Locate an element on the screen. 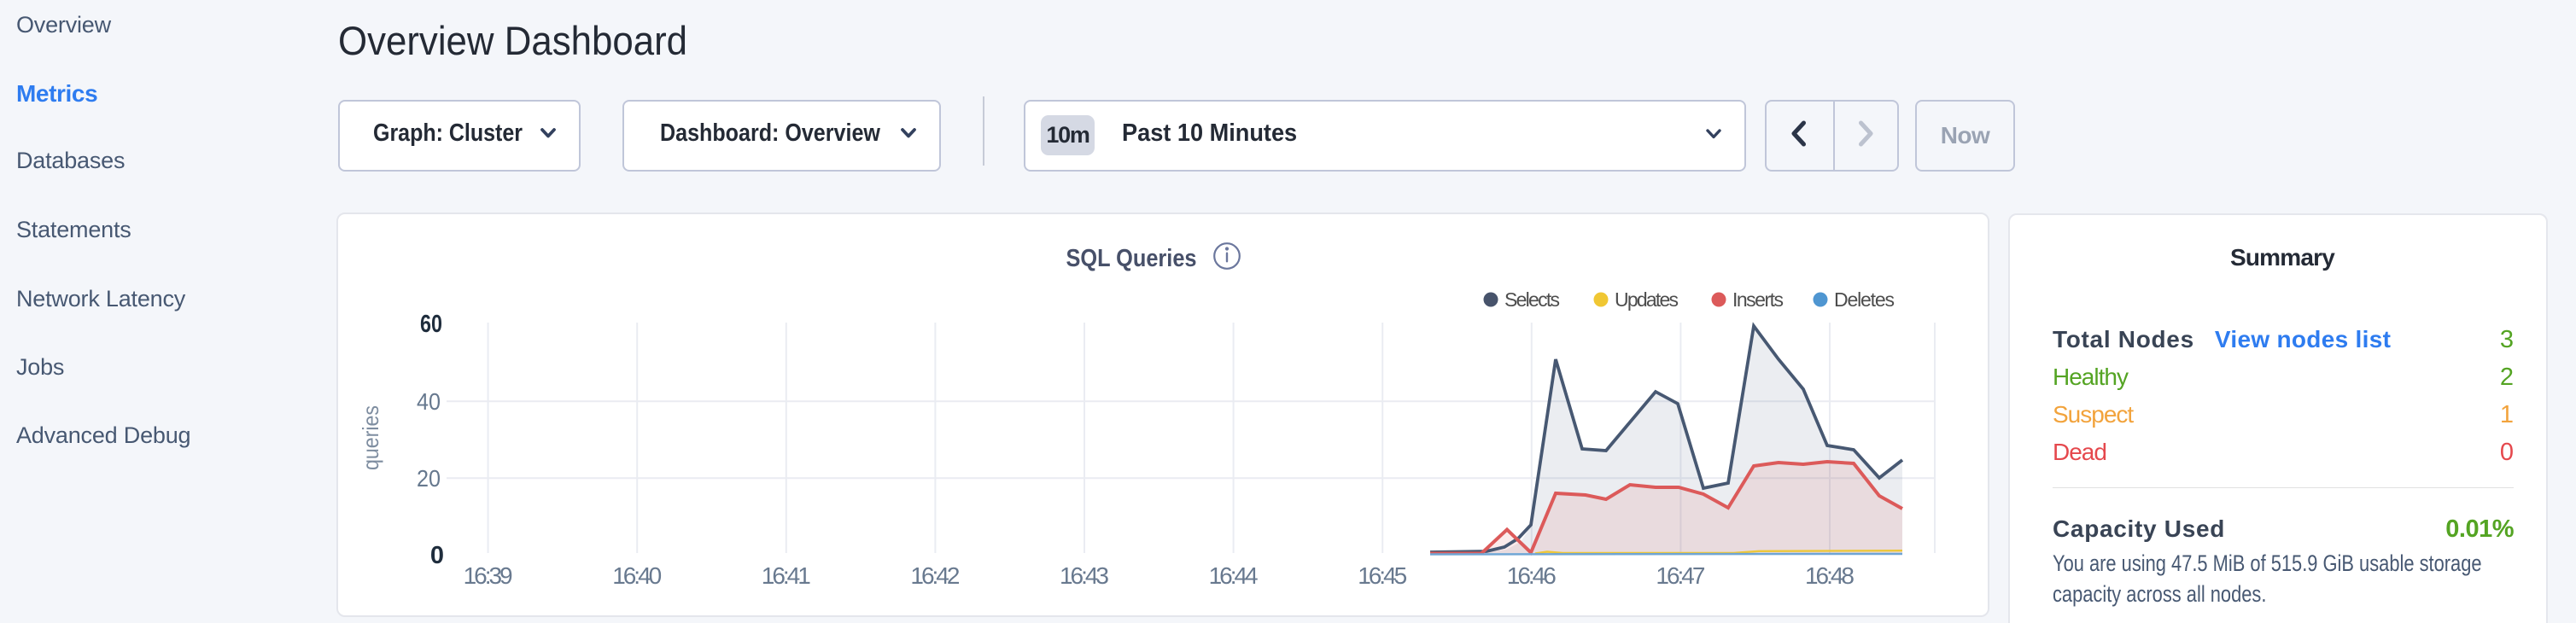 This screenshot has height=623, width=2576. svg-text: Deletes is located at coordinates (1864, 299).